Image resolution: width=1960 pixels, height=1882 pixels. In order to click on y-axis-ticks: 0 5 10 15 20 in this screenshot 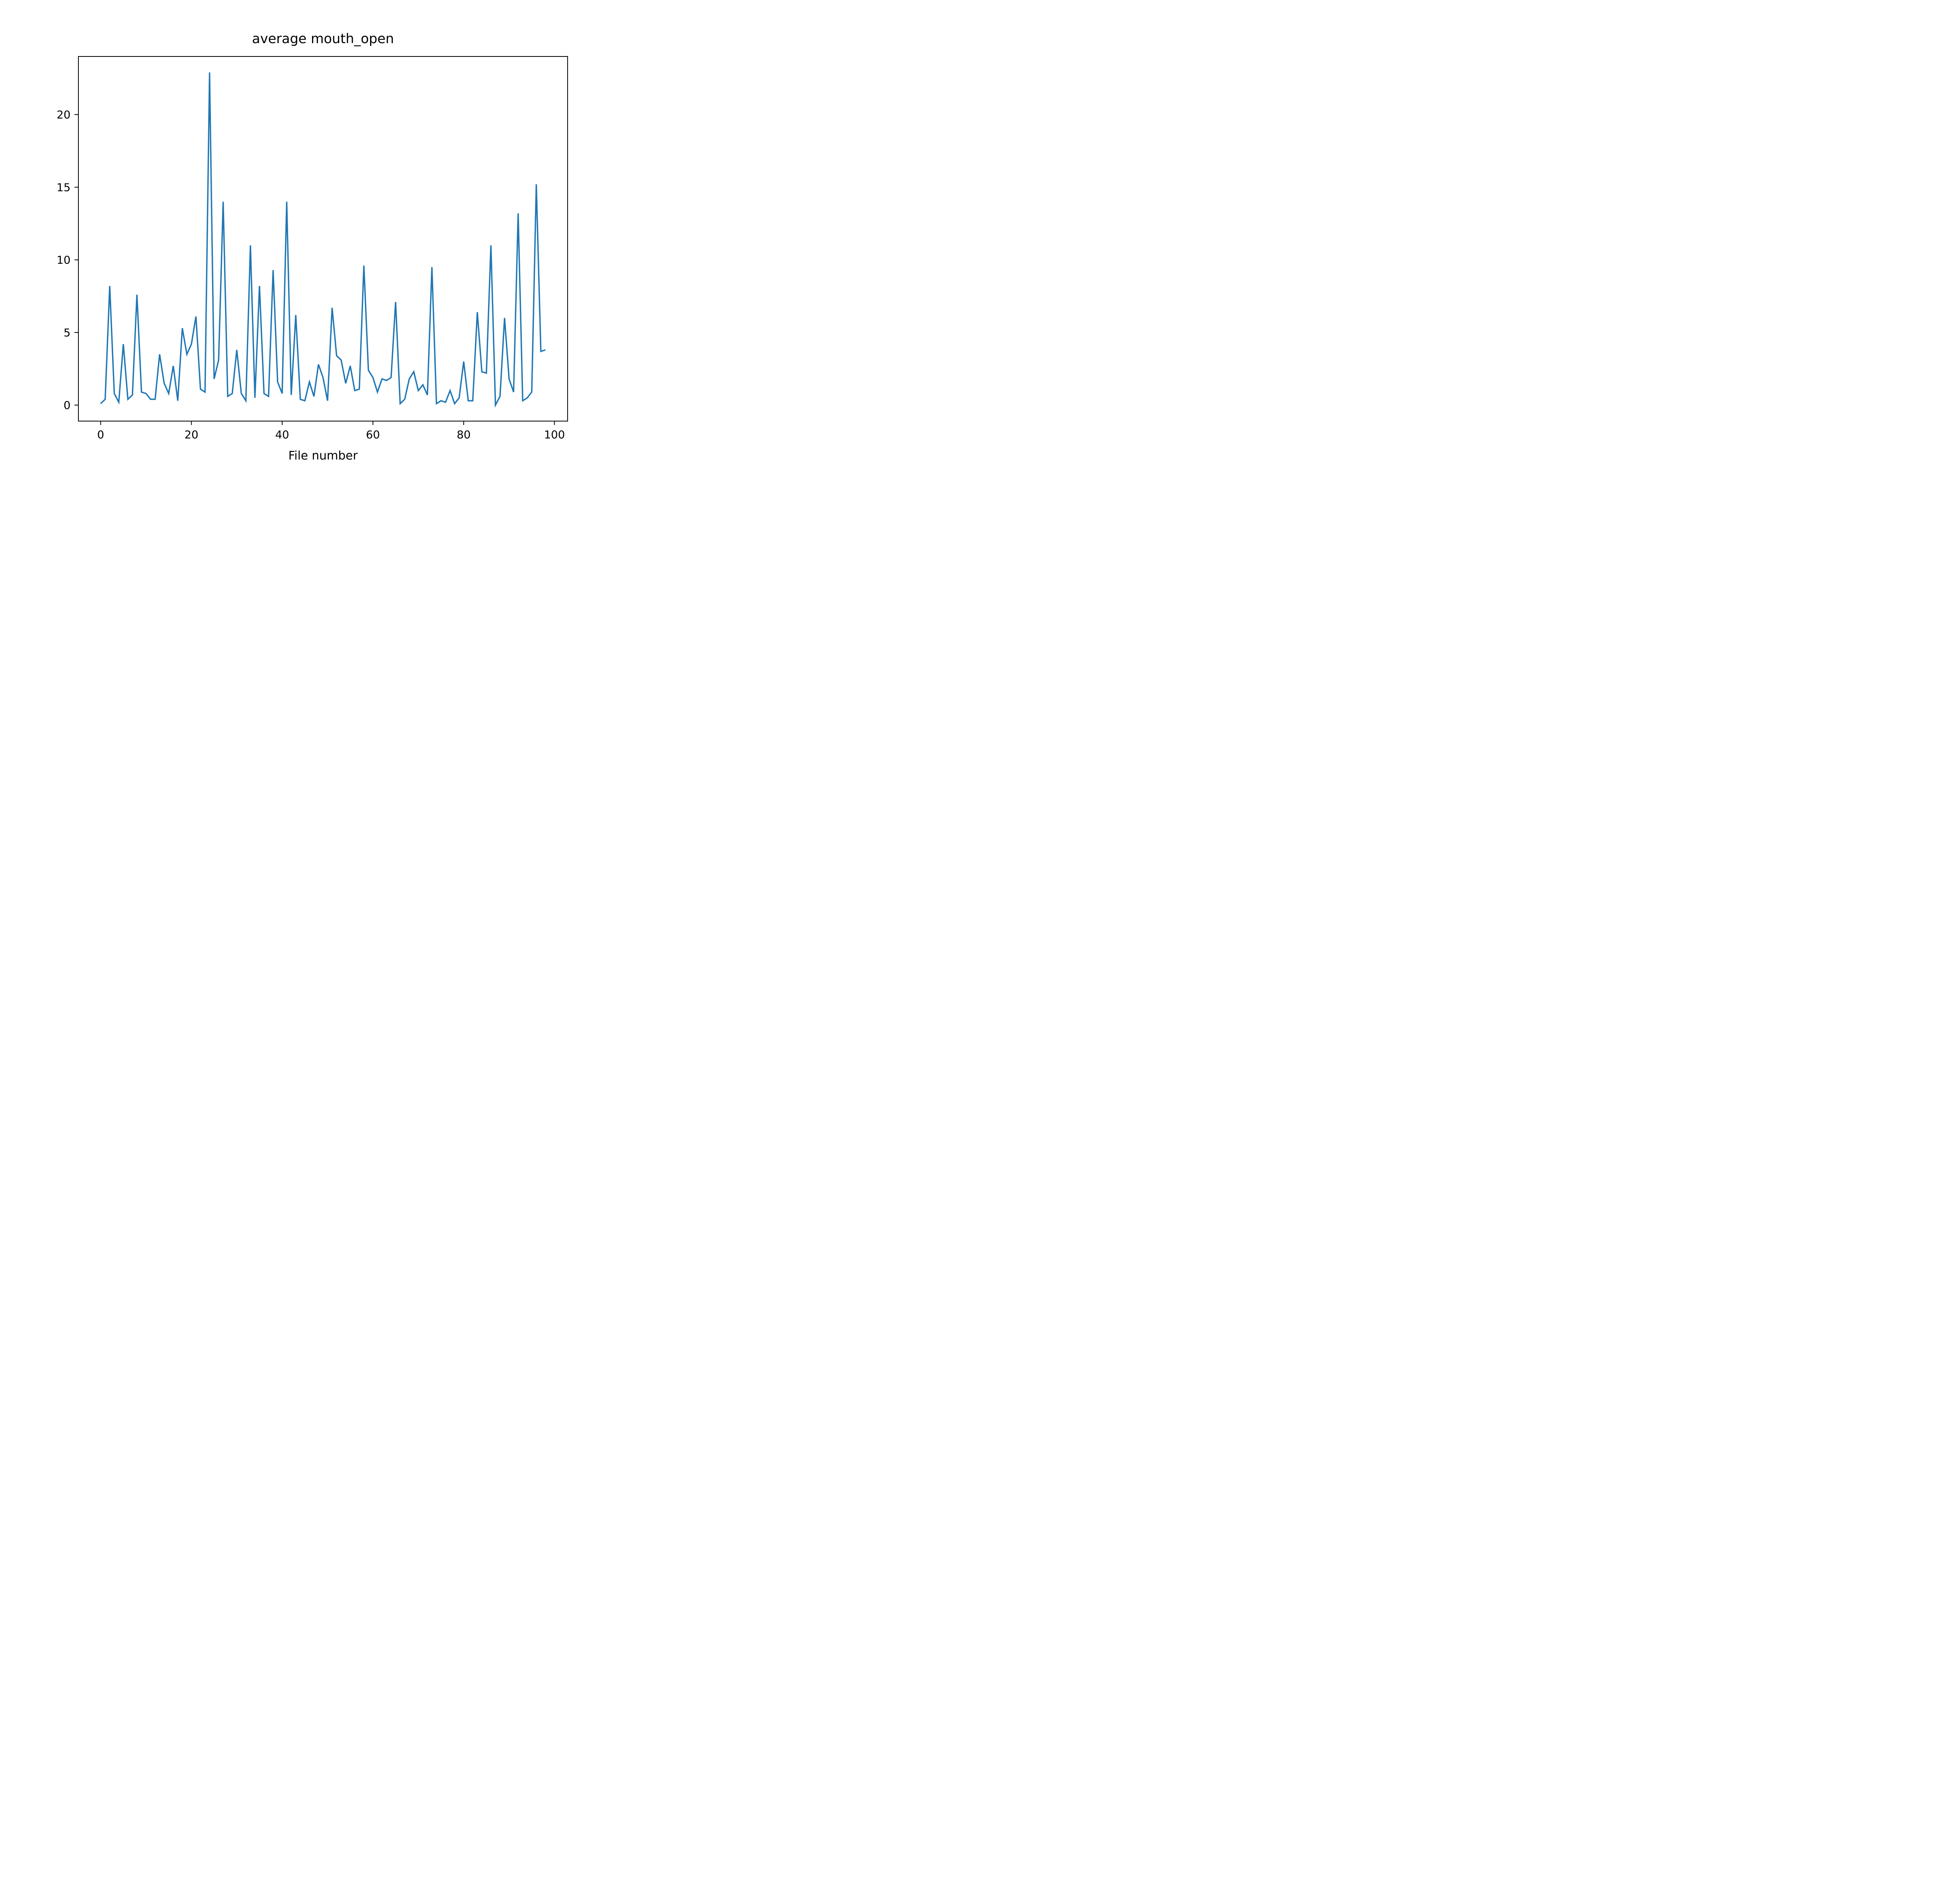, I will do `click(67, 260)`.